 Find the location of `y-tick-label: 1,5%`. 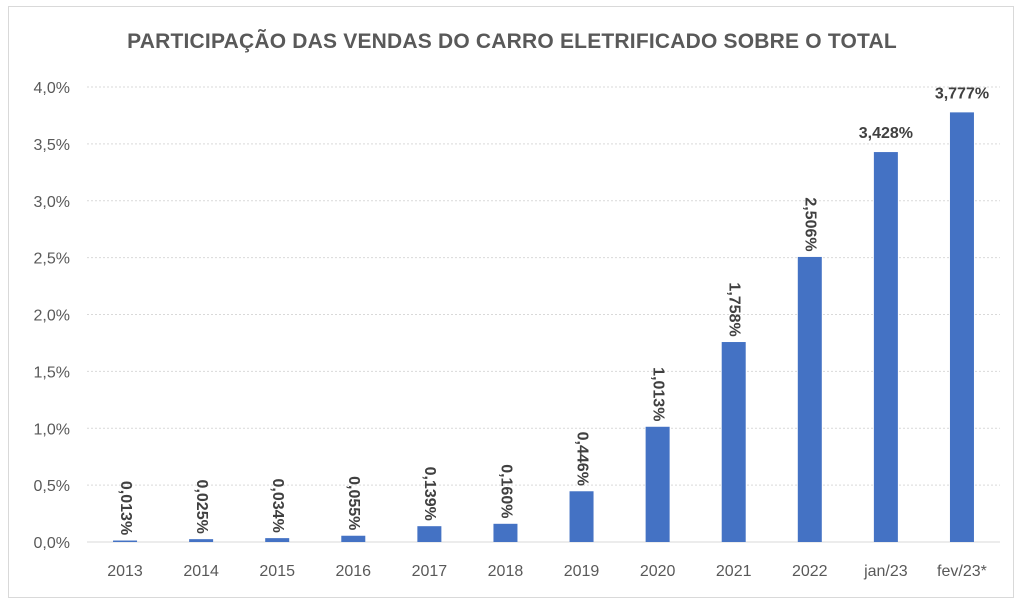

y-tick-label: 1,5% is located at coordinates (52, 372).